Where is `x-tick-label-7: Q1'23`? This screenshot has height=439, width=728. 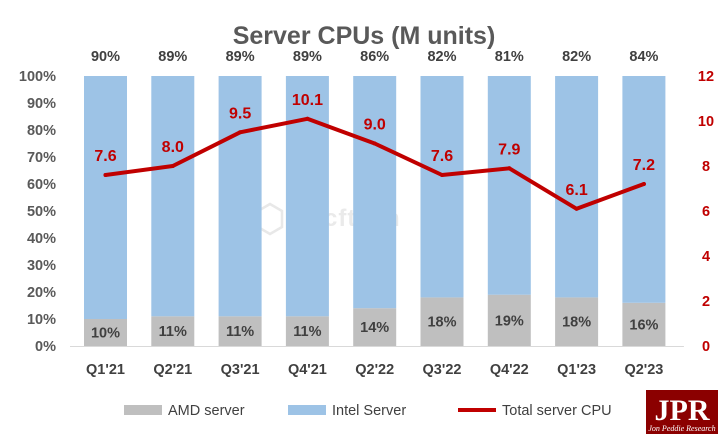
x-tick-label-7: Q1'23 is located at coordinates (576, 370).